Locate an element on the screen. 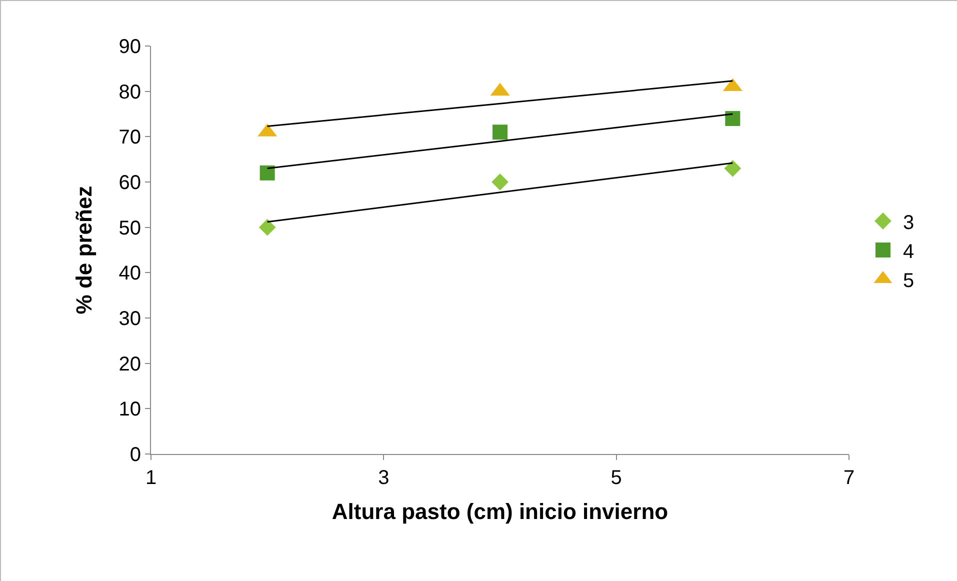 The height and width of the screenshot is (581, 957). y-tick-label: 10 is located at coordinates (129, 409).